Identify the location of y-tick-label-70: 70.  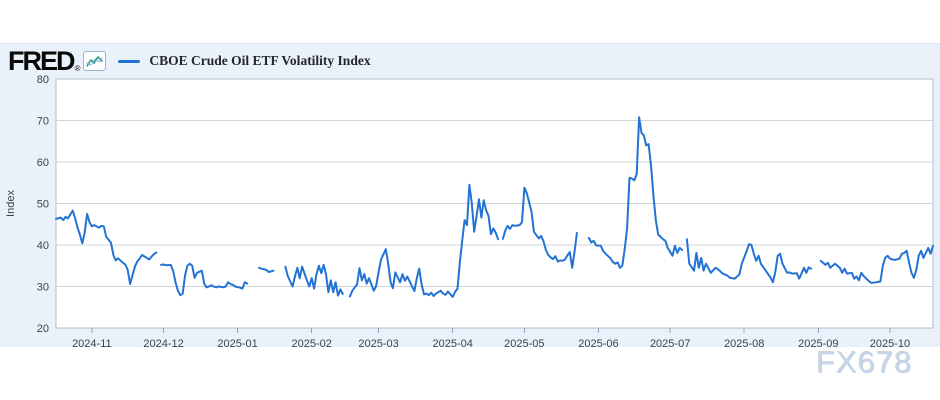
(43, 122).